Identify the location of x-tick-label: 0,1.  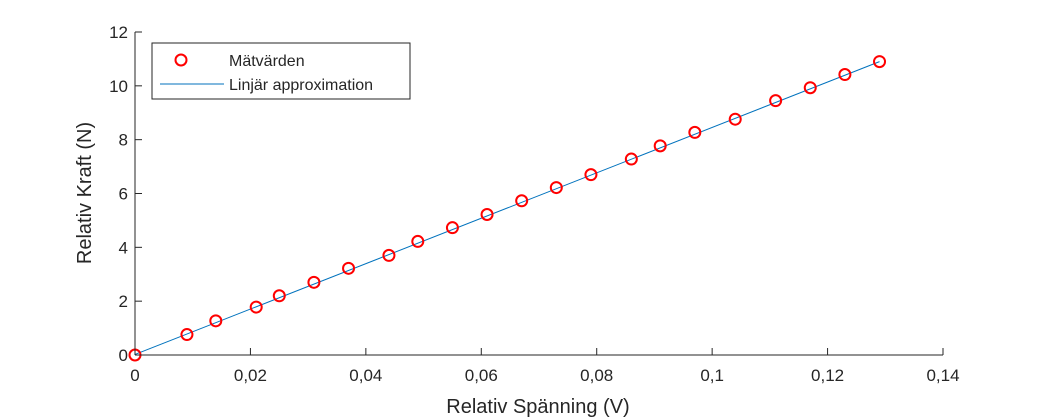
(712, 375).